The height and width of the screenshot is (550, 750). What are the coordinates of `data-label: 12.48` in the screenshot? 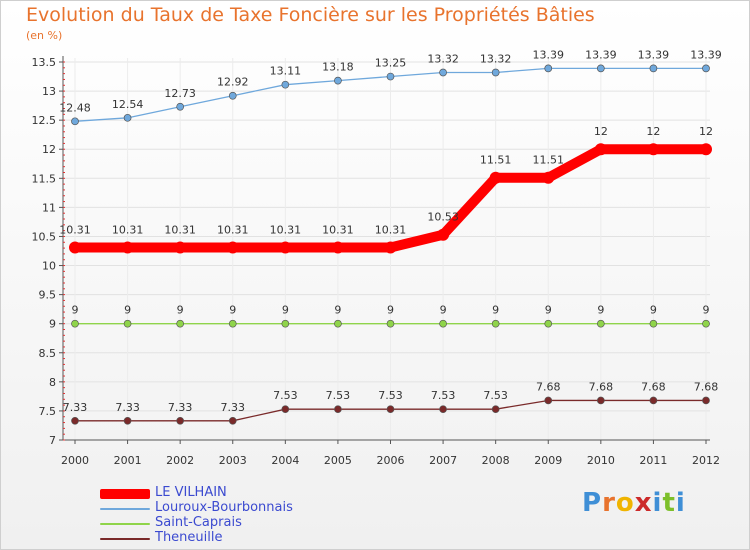 It's located at (75, 107).